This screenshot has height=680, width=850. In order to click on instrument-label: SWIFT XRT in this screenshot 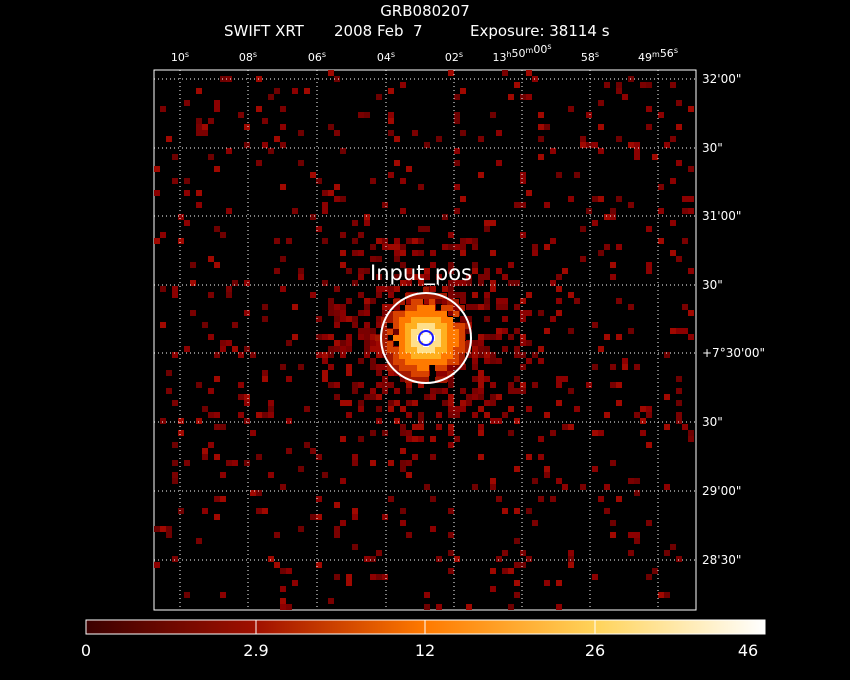, I will do `click(264, 31)`.